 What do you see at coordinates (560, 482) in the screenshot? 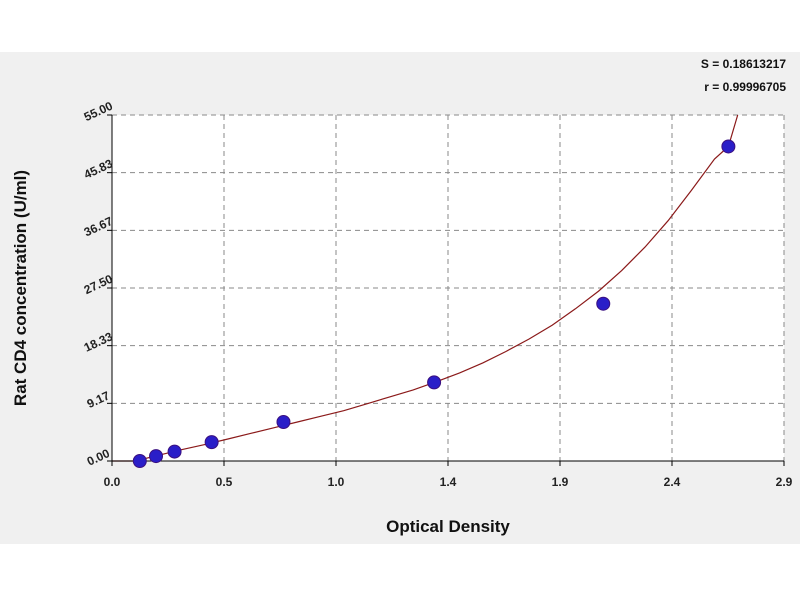
I see `x-tick-label: 1.9` at bounding box center [560, 482].